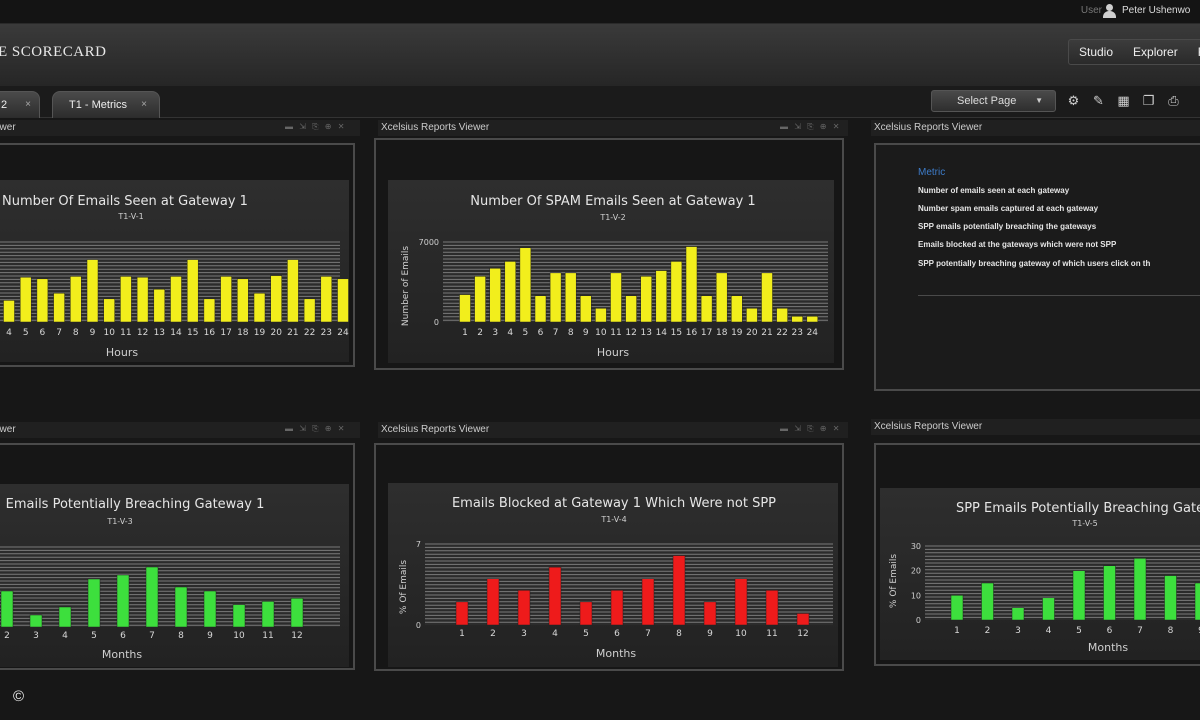 The width and height of the screenshot is (1200, 720). Describe the element at coordinates (406, 286) in the screenshot. I see `y-axis-label: Number of Emails` at that location.